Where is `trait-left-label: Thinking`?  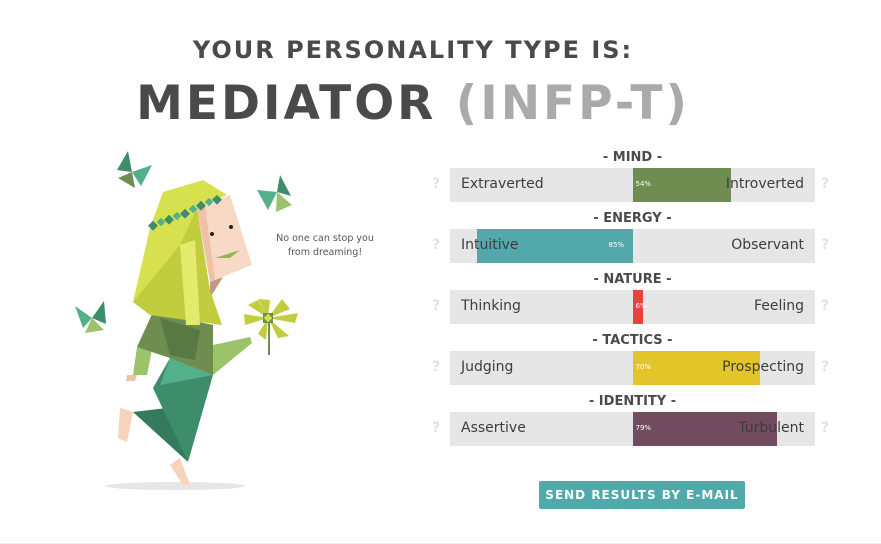 trait-left-label: Thinking is located at coordinates (491, 306).